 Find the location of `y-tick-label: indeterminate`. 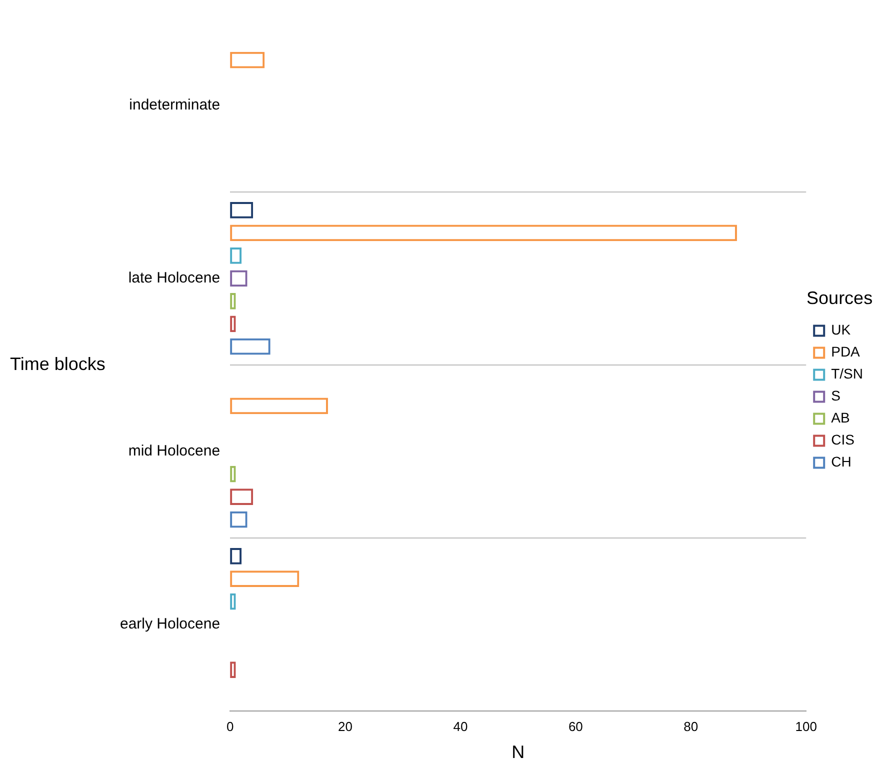

y-tick-label: indeterminate is located at coordinates (174, 105).